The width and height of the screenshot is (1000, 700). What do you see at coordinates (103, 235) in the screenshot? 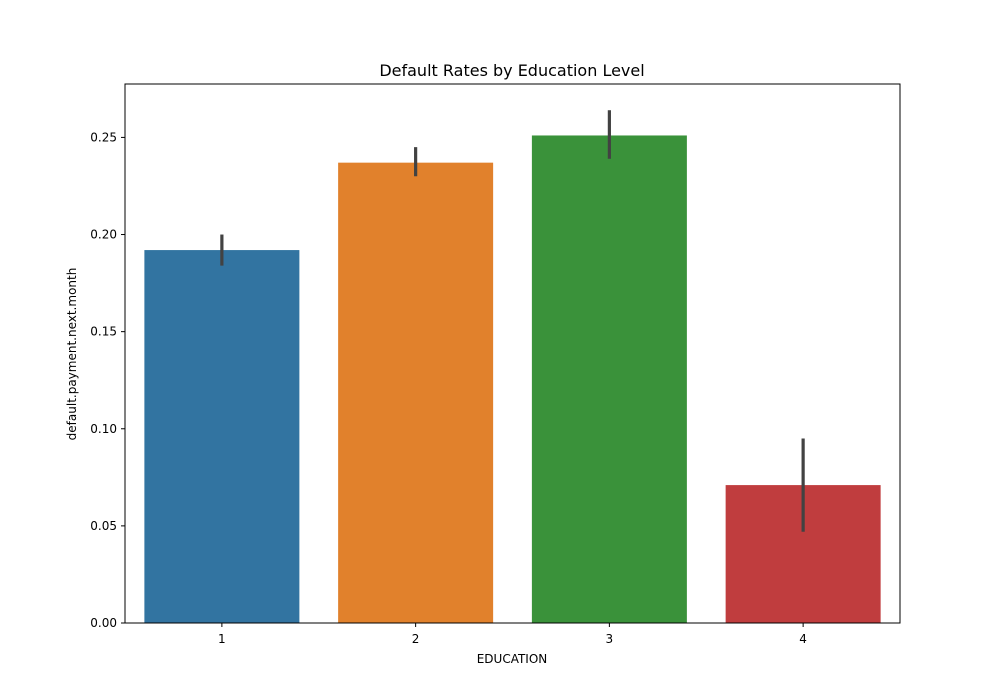
I see `y-tick-label: 0.20` at bounding box center [103, 235].